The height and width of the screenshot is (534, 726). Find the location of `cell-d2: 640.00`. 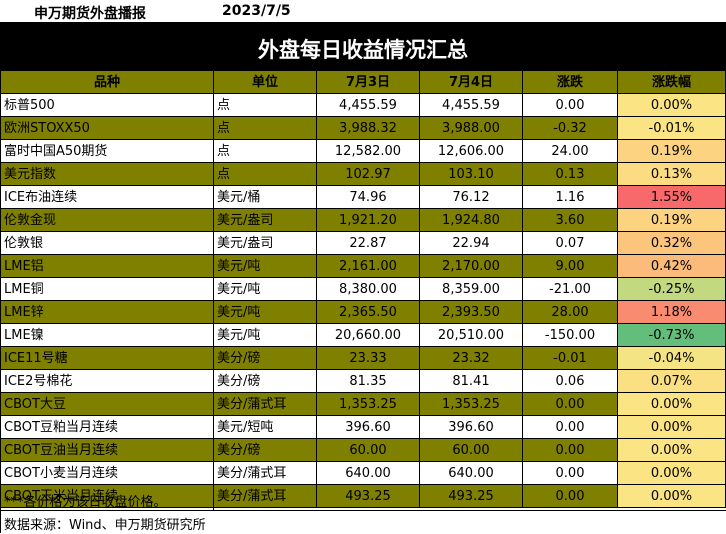

cell-d2: 640.00 is located at coordinates (471, 473).